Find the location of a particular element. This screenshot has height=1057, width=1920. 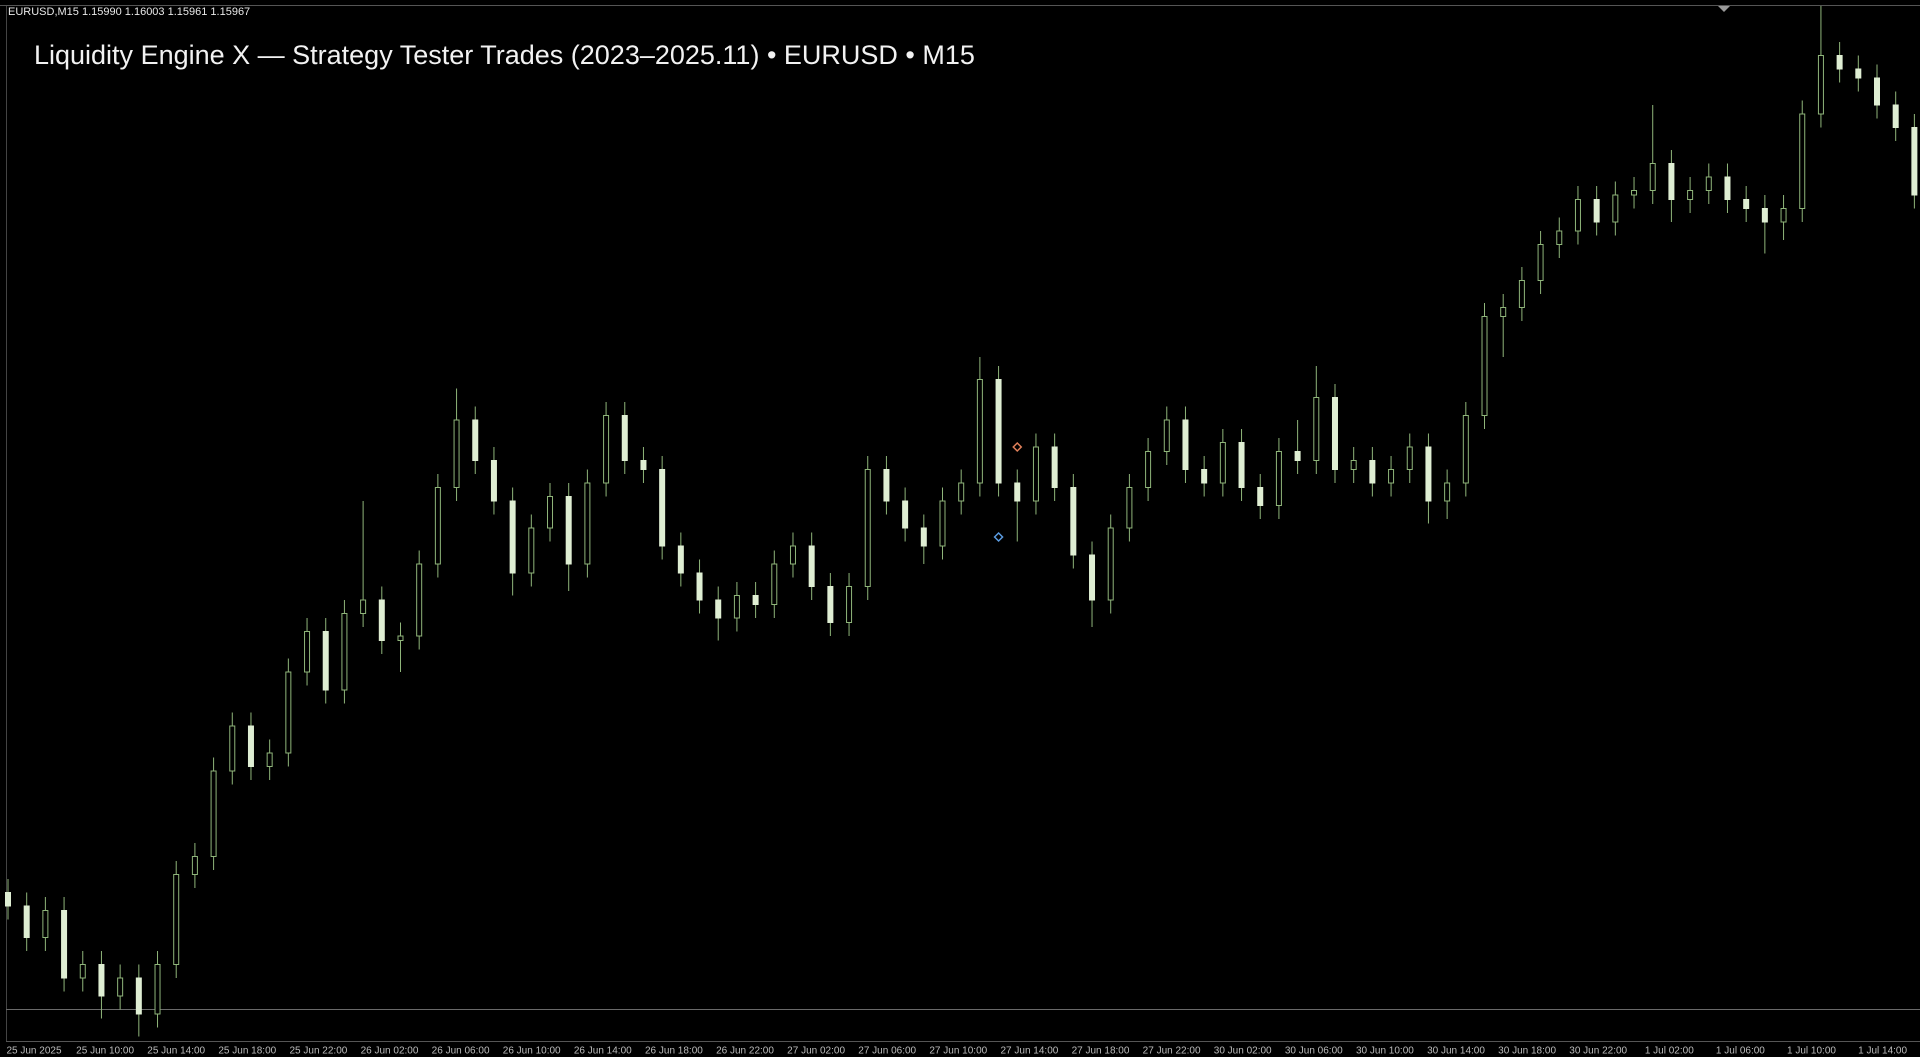

x-tick-label: 30 Jun 02:00 is located at coordinates (1243, 1051).